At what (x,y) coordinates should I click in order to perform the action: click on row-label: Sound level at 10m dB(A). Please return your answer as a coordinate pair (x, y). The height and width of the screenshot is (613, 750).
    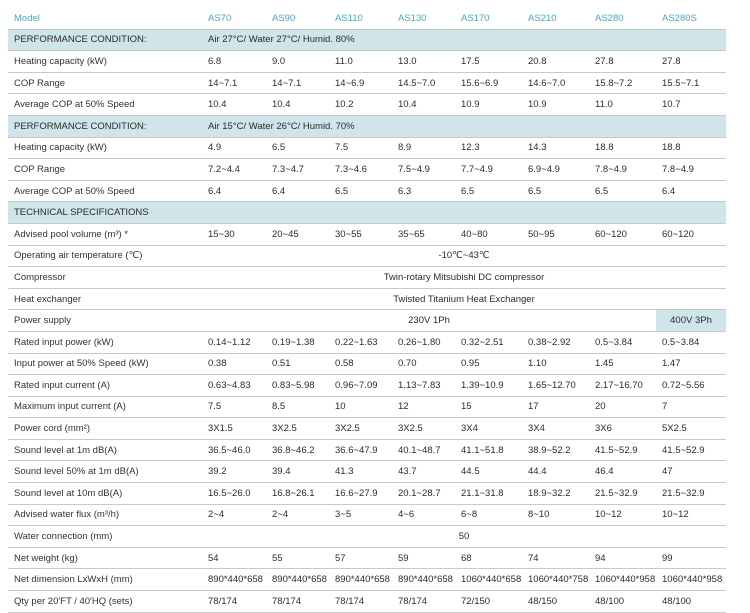
    Looking at the image, I should click on (105, 493).